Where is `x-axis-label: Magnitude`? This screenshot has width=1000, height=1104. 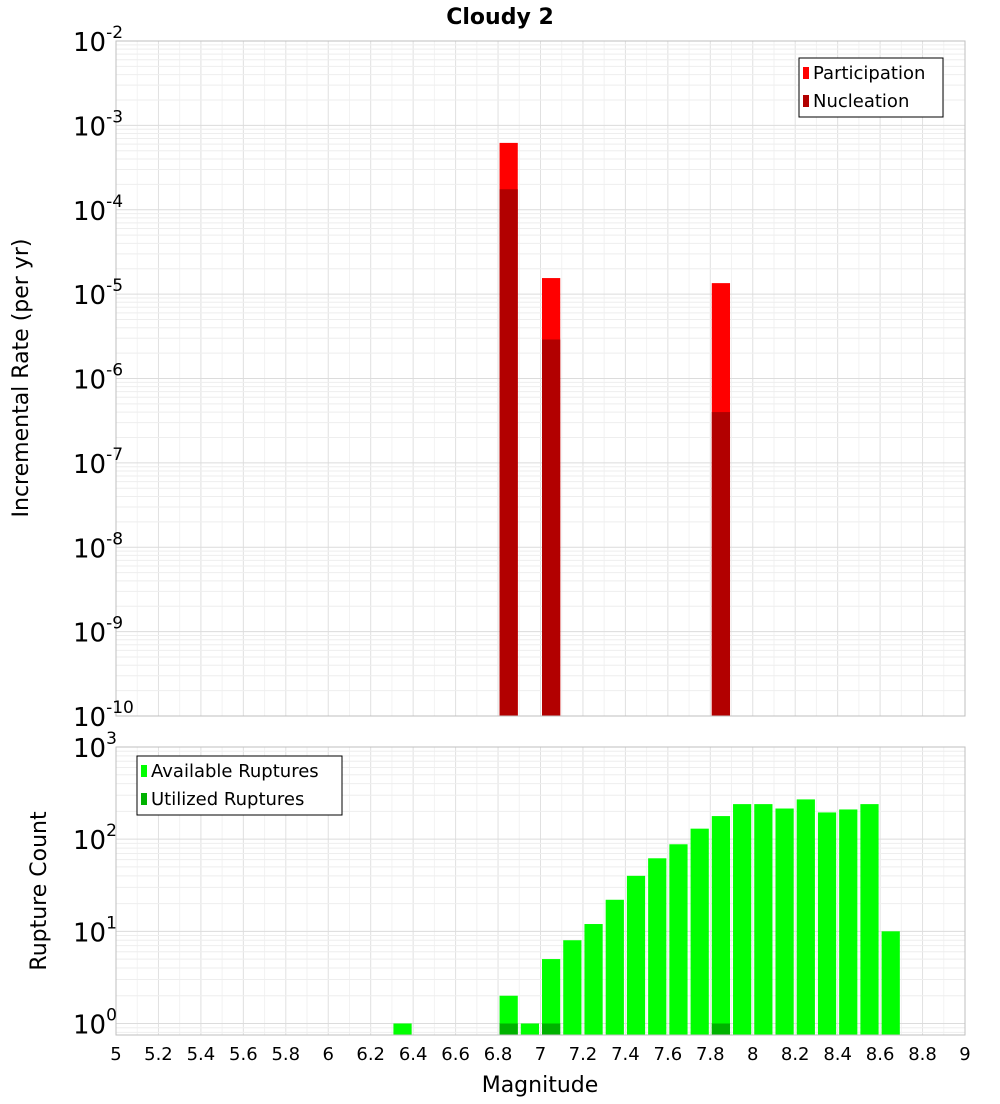 x-axis-label: Magnitude is located at coordinates (540, 1085).